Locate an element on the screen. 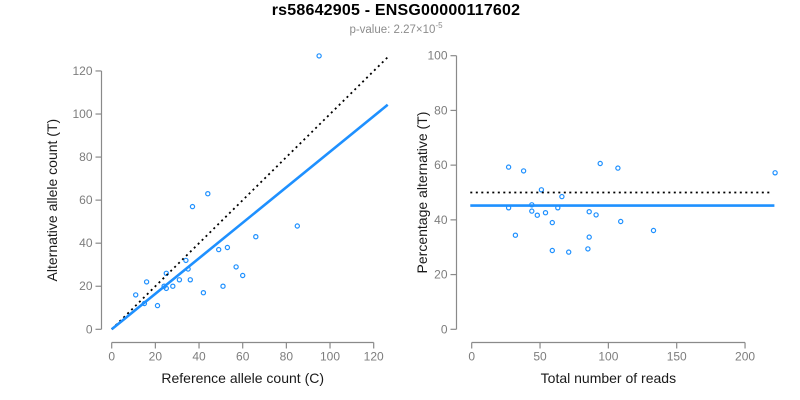 The height and width of the screenshot is (400, 800). x-tick-label: 200 is located at coordinates (745, 357).